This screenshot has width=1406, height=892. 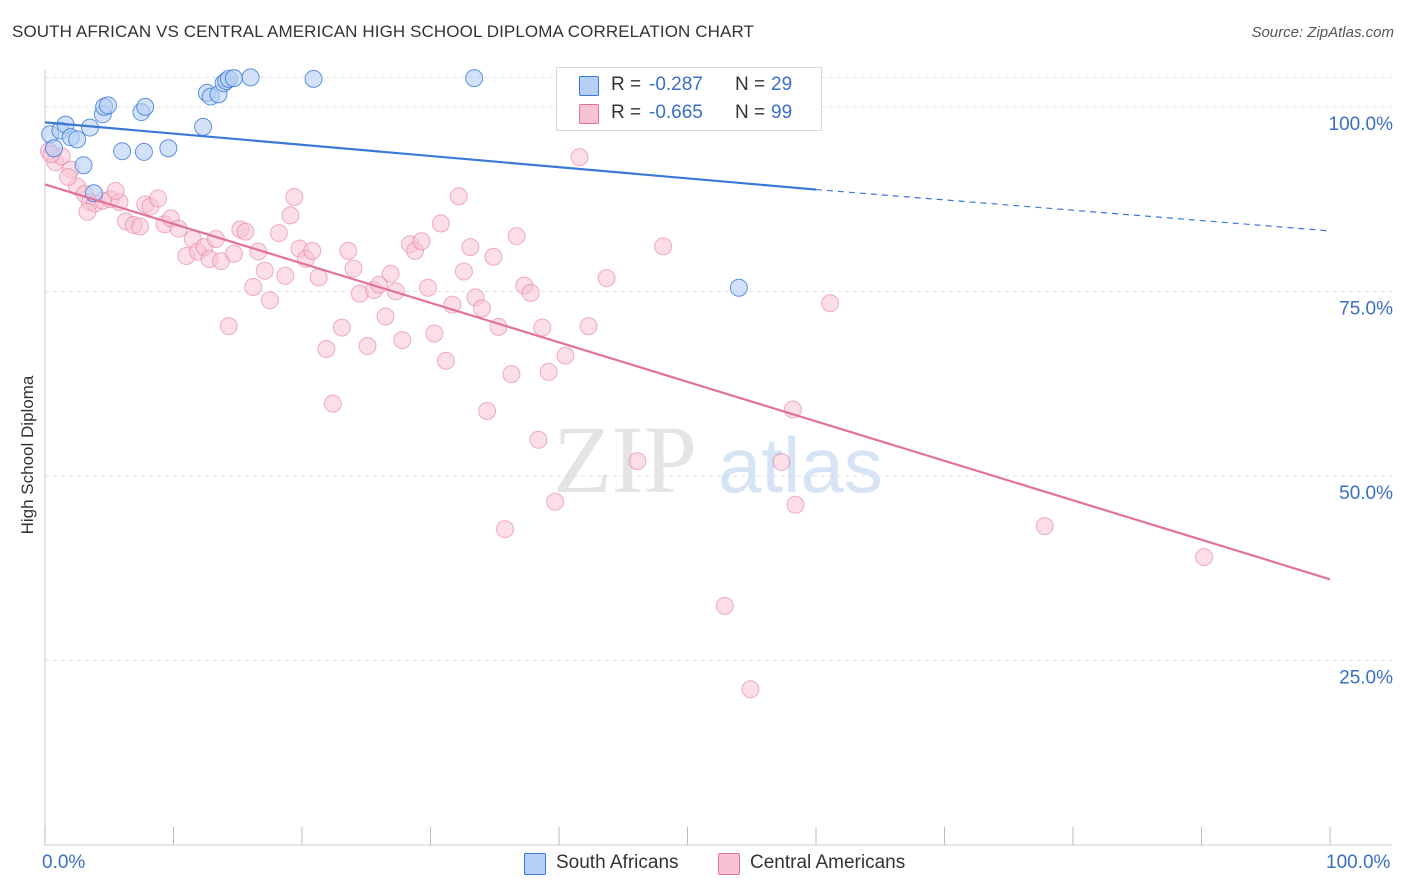 What do you see at coordinates (617, 862) in the screenshot?
I see `bottom-legend-label: South Africans` at bounding box center [617, 862].